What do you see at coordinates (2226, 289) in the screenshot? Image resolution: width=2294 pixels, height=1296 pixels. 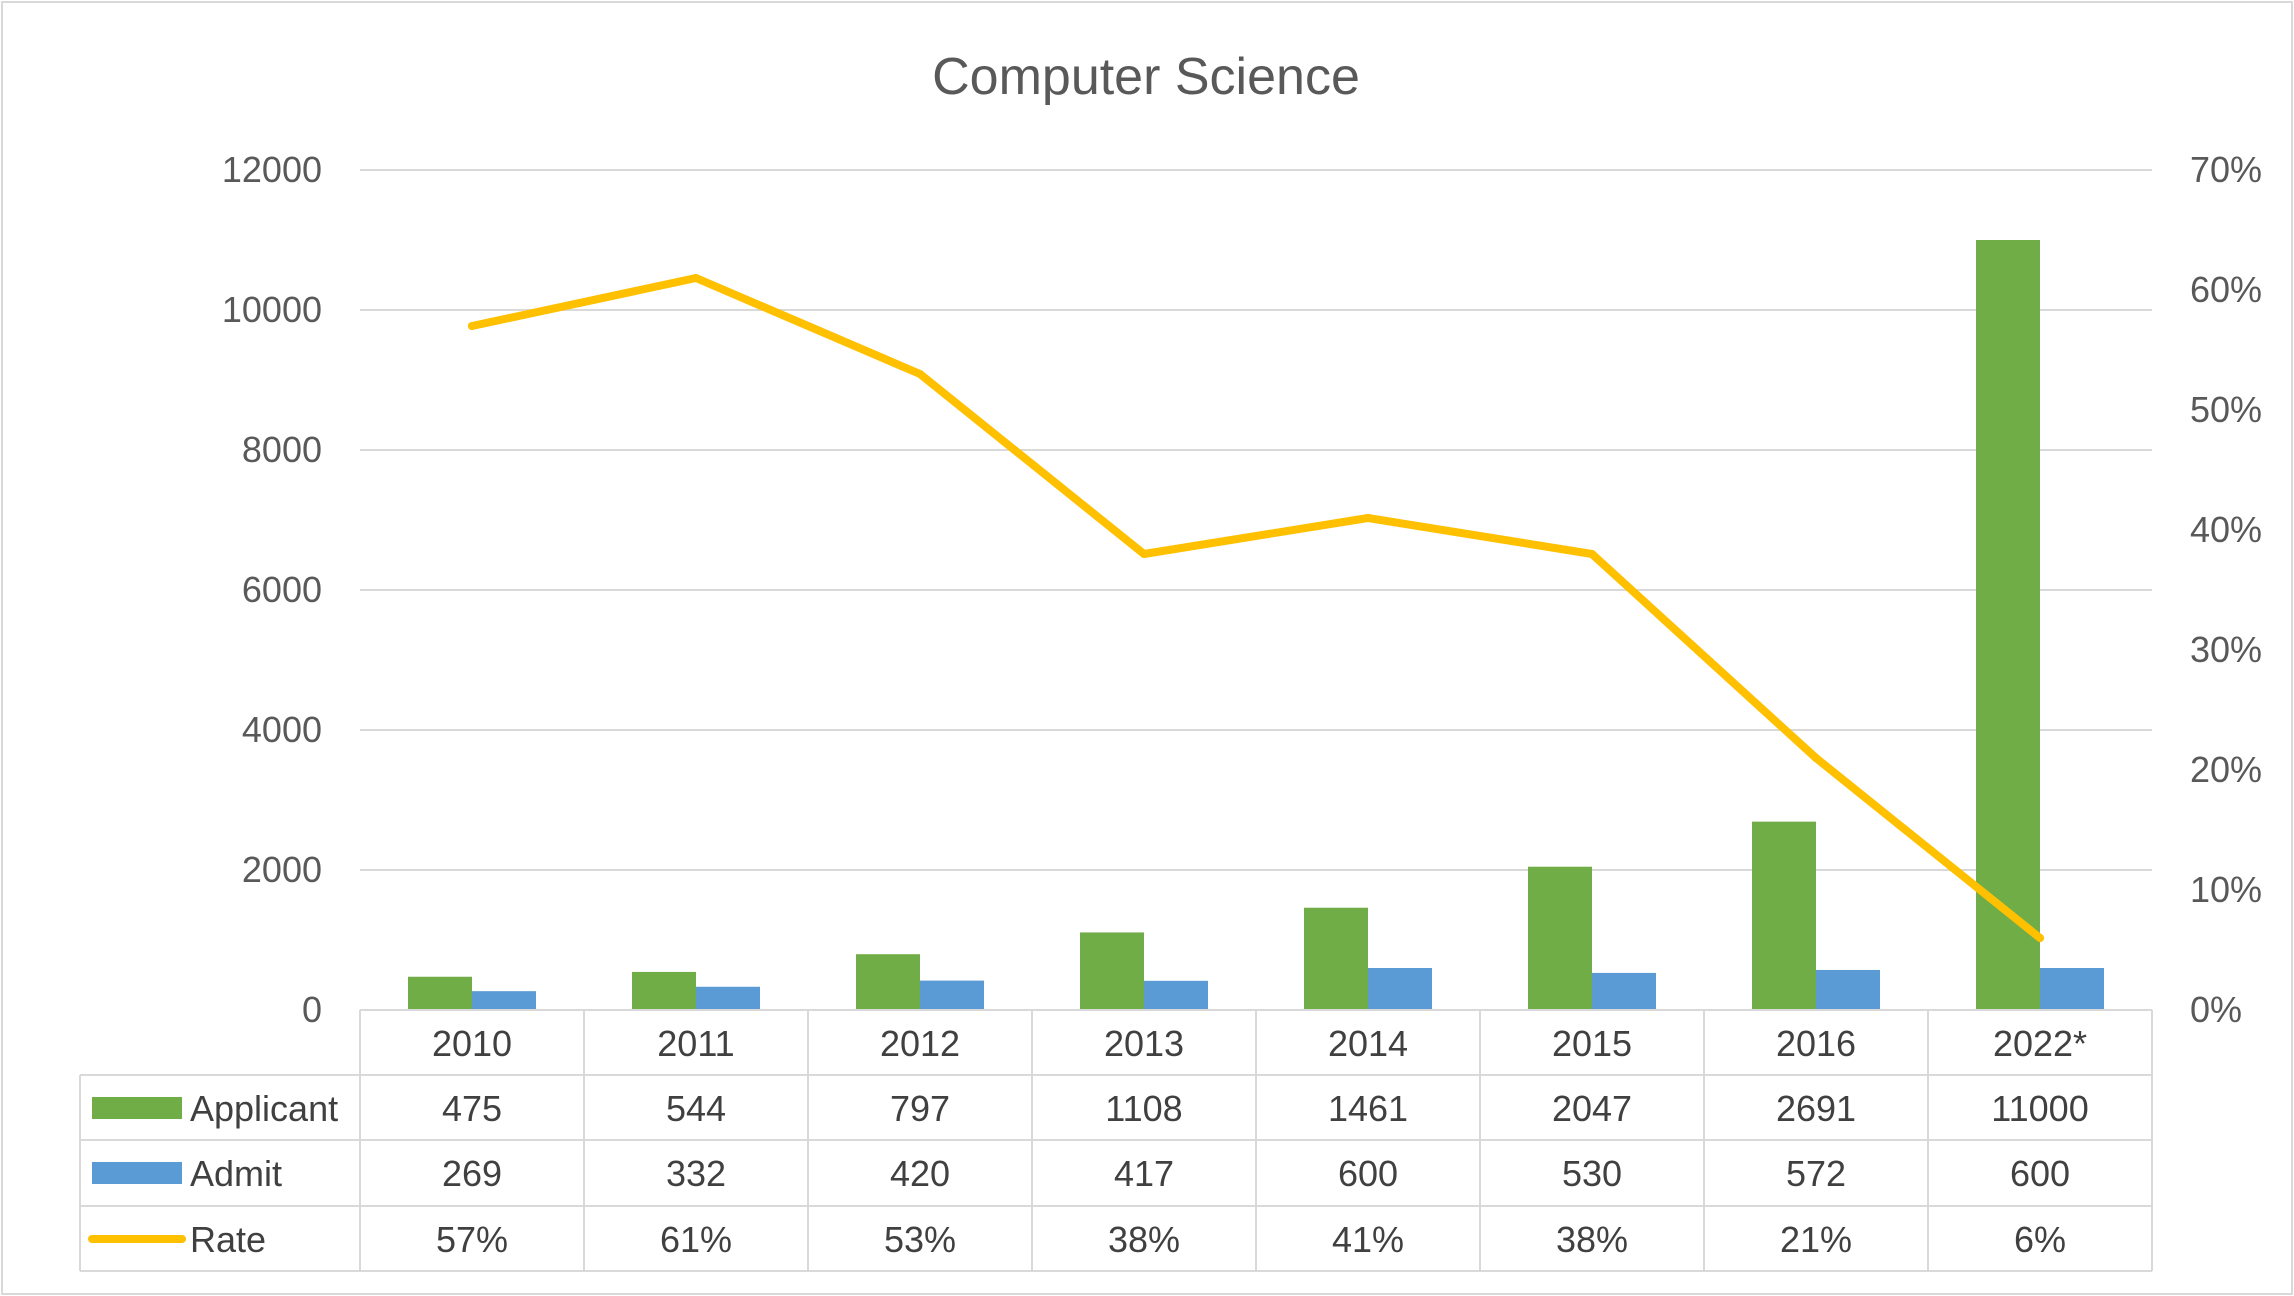 I see `right-axis-tick-label: 60%` at bounding box center [2226, 289].